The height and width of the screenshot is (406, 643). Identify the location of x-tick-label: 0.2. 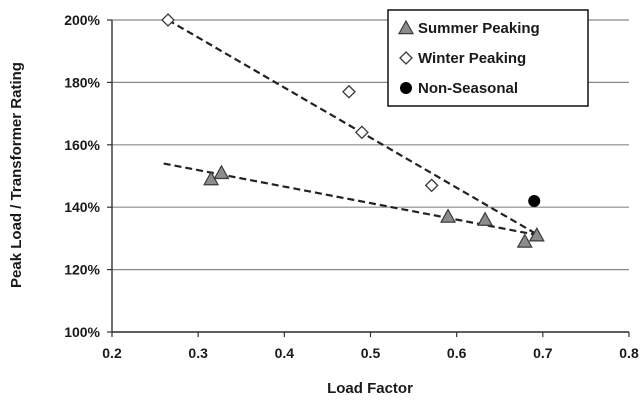
(112, 353).